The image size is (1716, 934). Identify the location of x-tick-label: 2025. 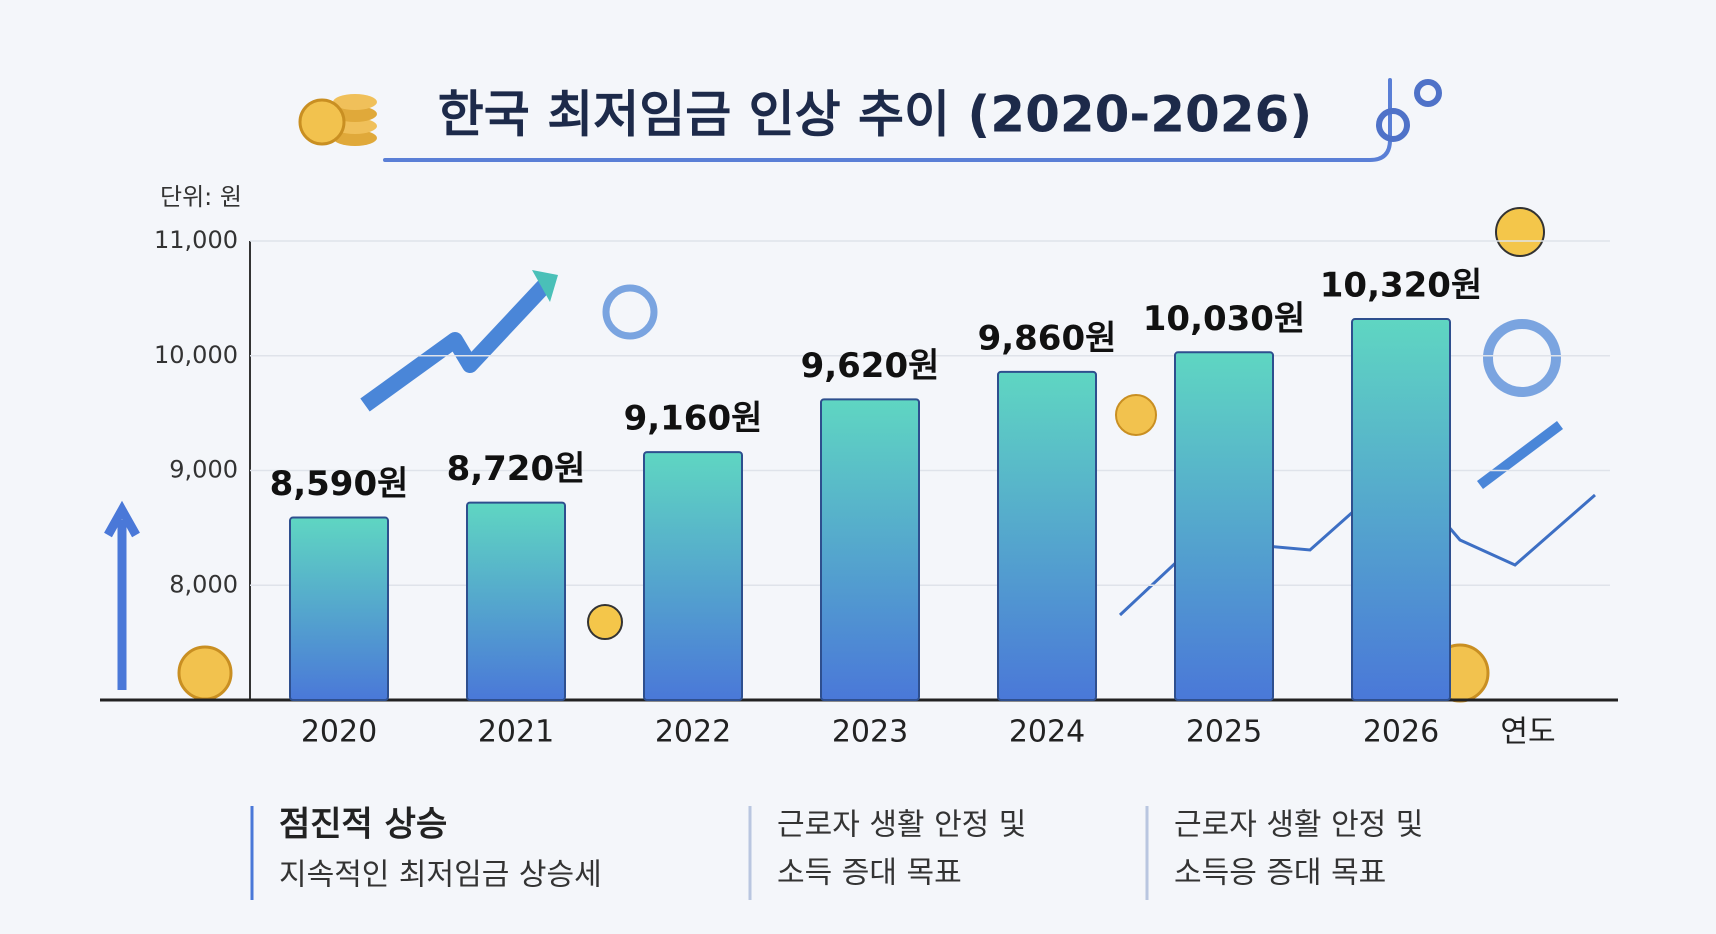
(1224, 732).